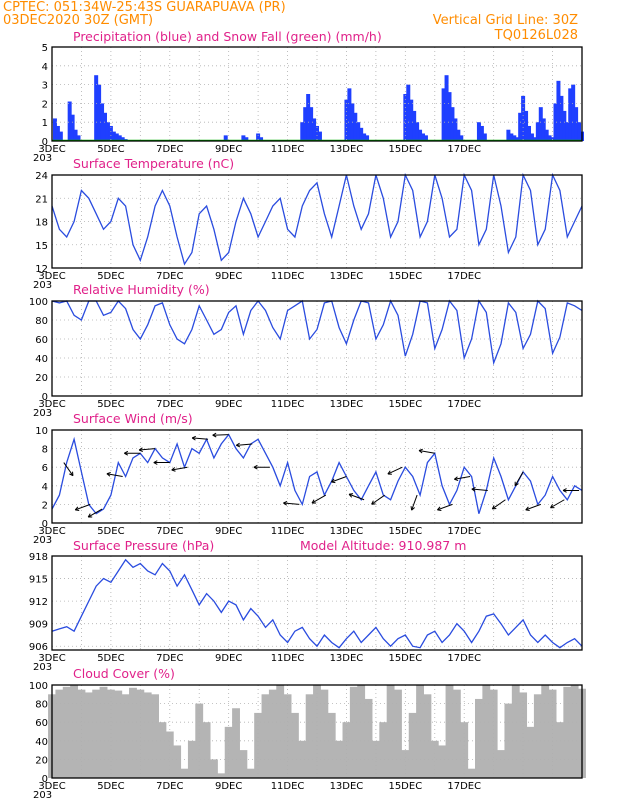 The width and height of the screenshot is (618, 800). I want to click on header-grid-line: Vertical Grid Line: 30Z, so click(505, 20).